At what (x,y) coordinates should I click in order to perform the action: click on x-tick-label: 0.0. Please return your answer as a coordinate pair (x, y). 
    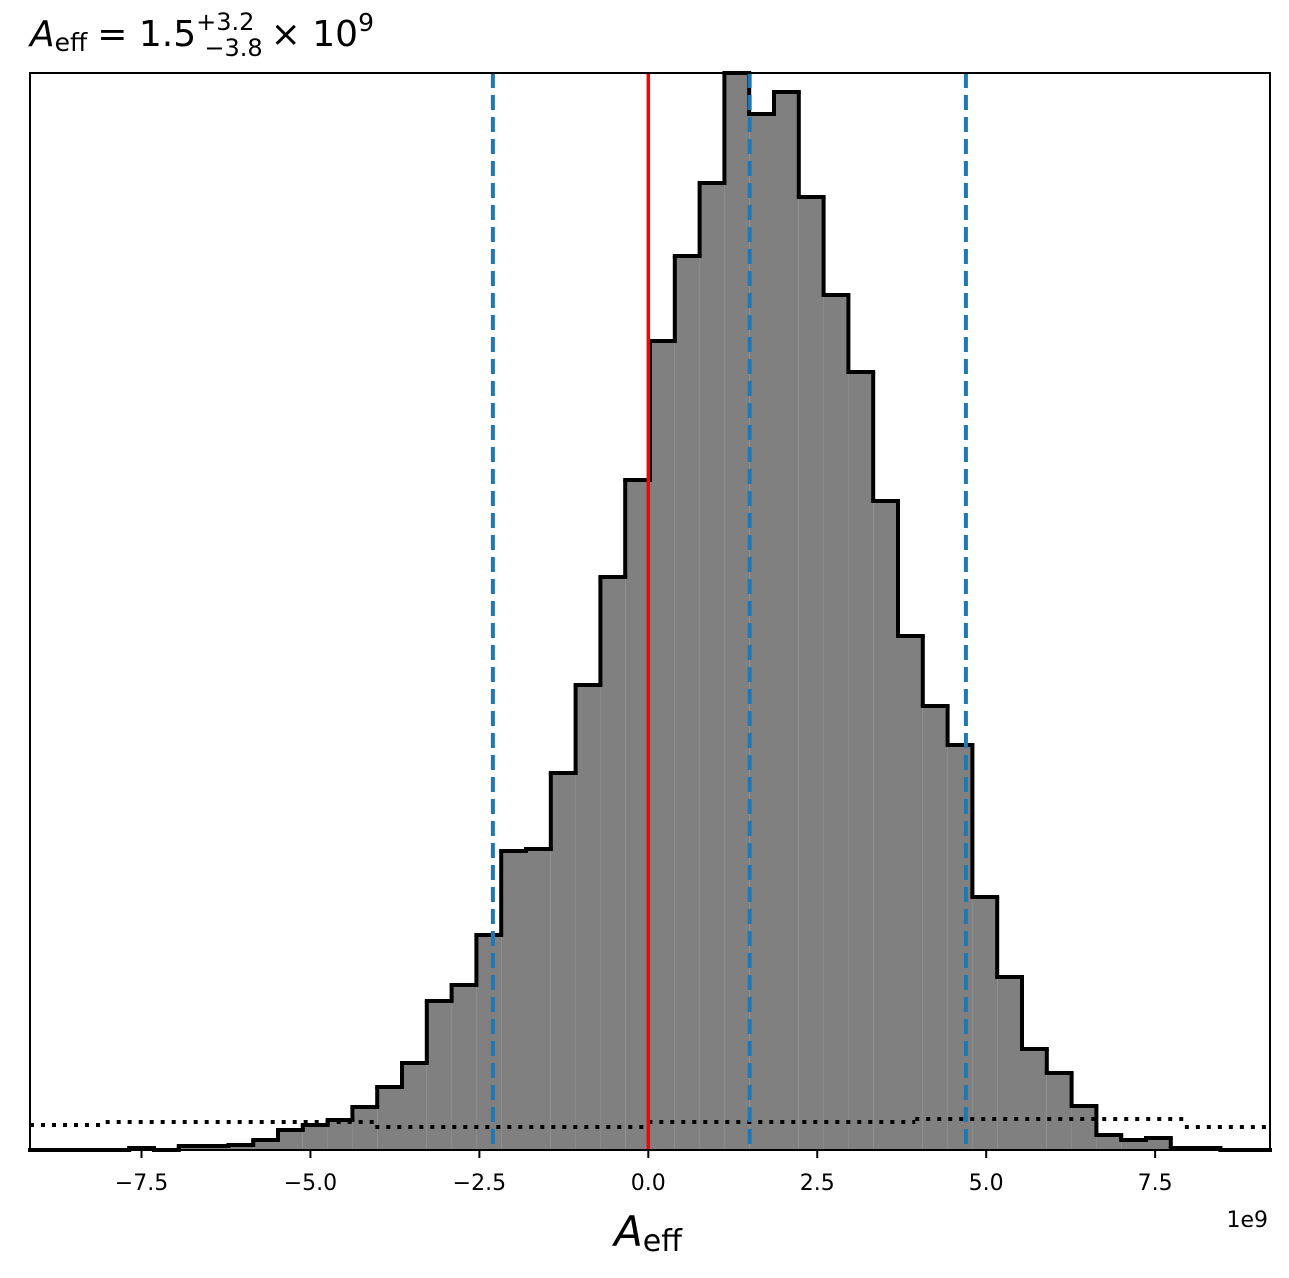
    Looking at the image, I should click on (648, 1183).